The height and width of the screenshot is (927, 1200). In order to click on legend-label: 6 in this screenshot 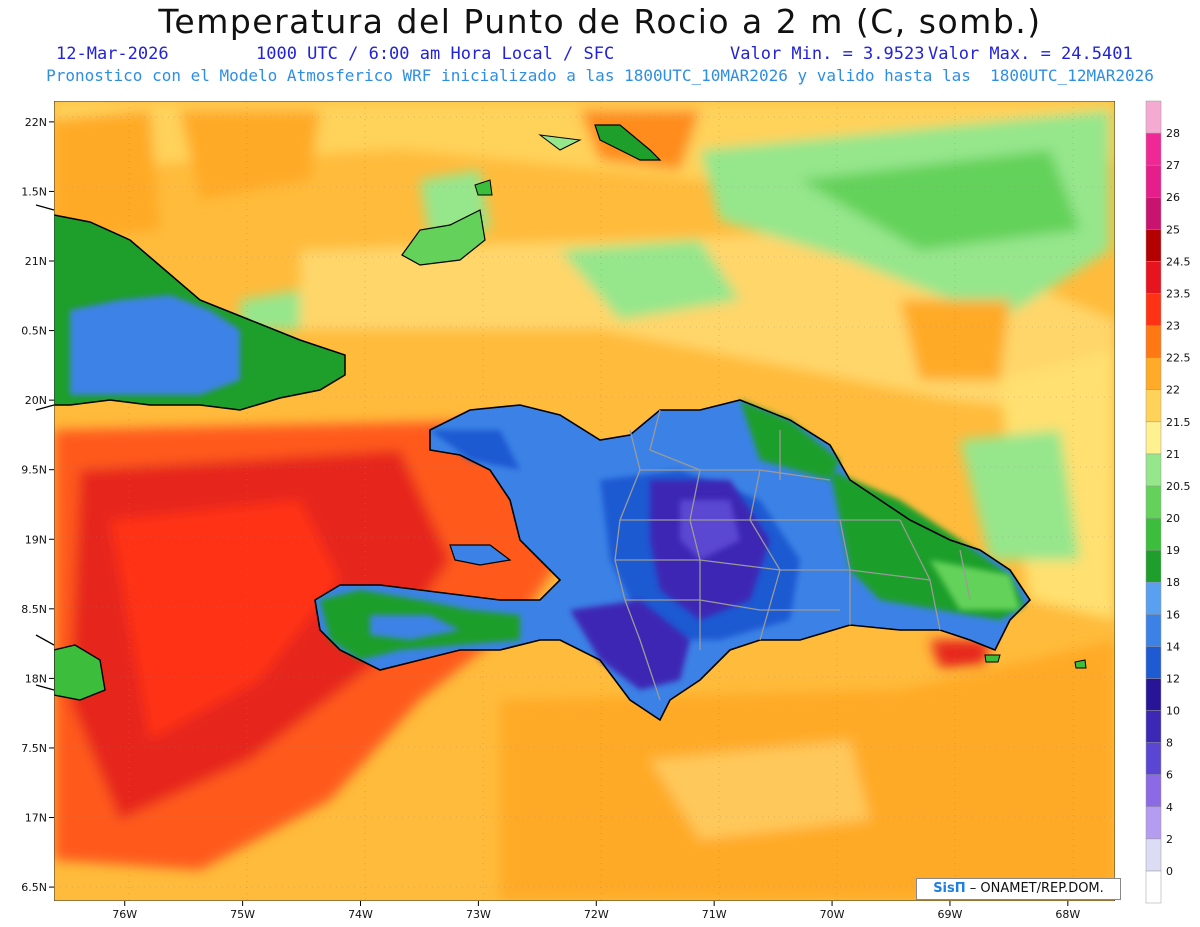, I will do `click(1169, 775)`.